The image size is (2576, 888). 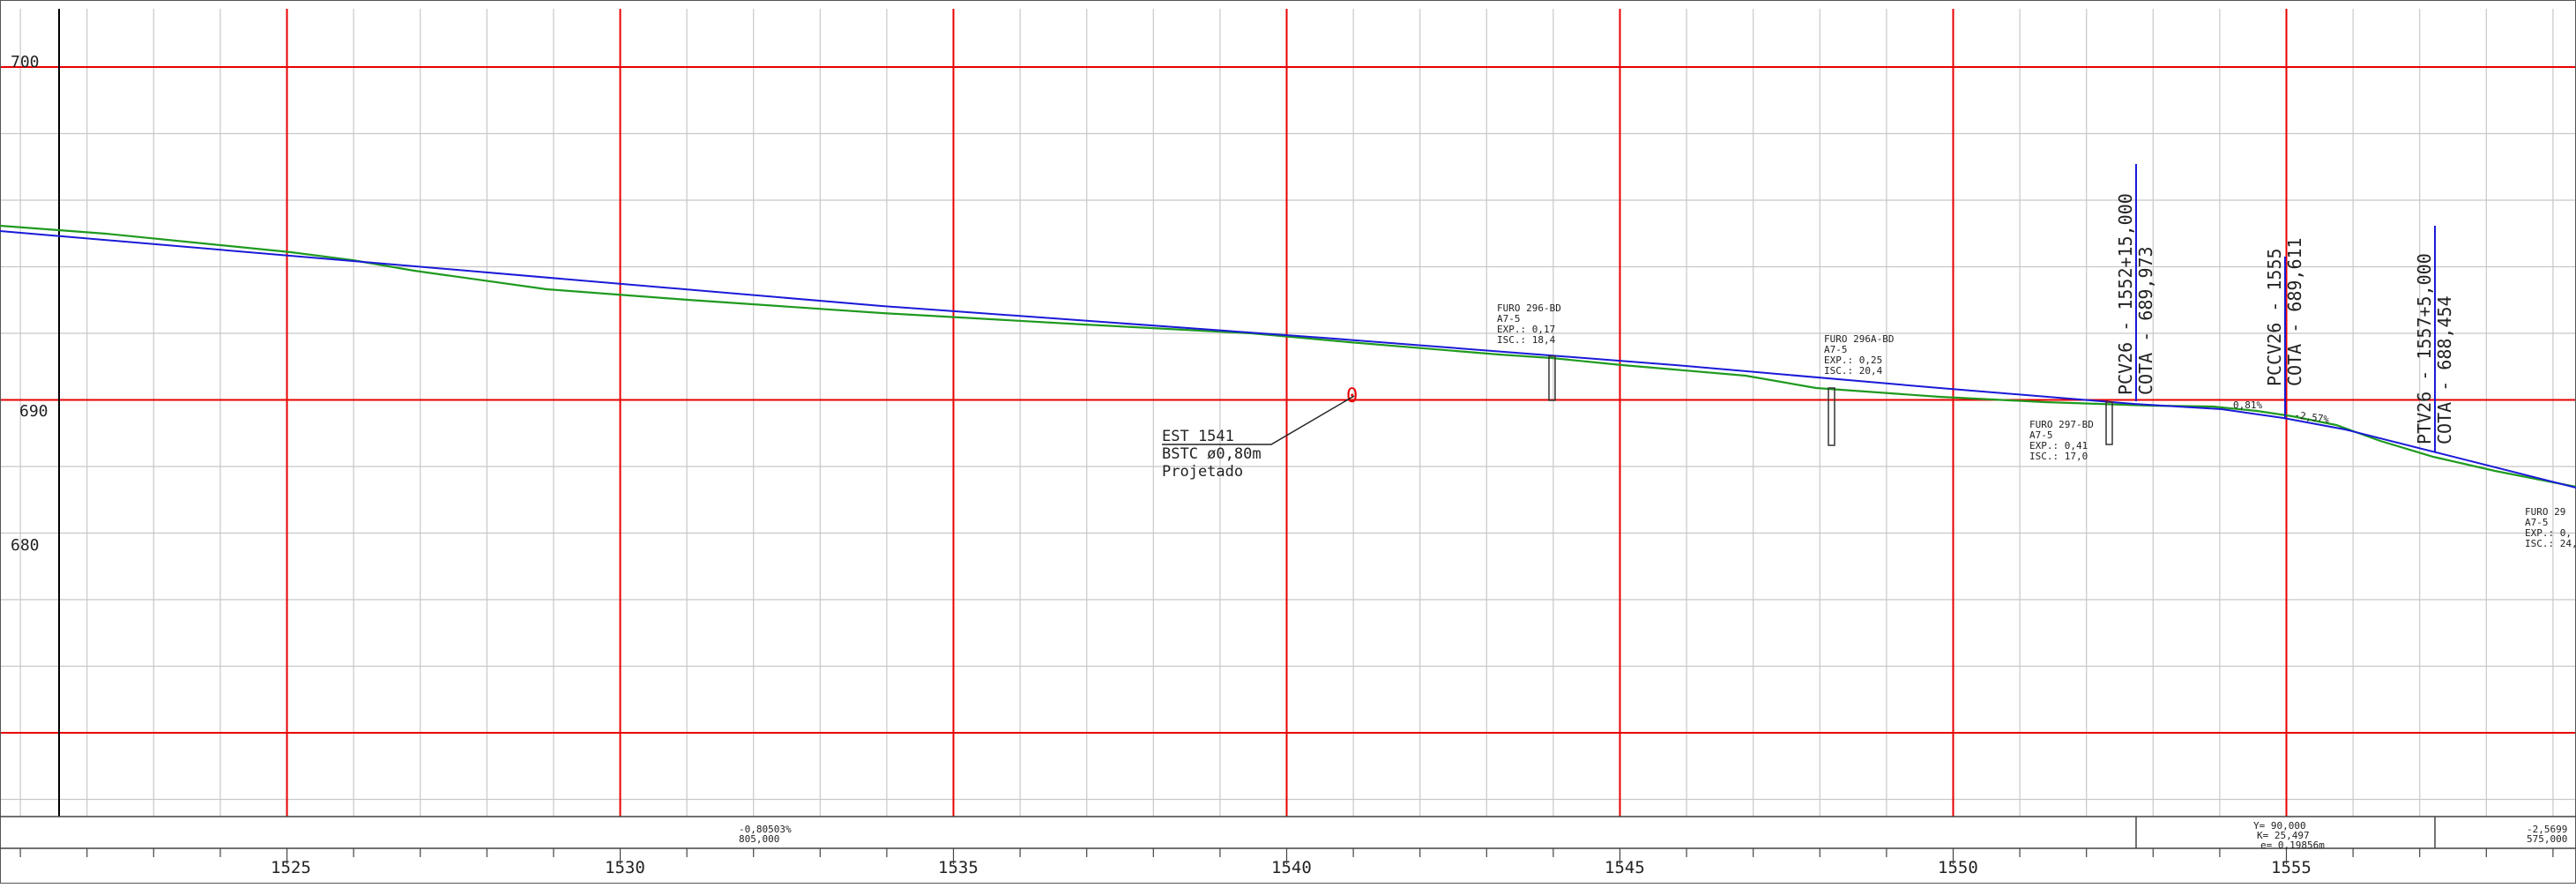 What do you see at coordinates (33, 411) in the screenshot?
I see `elevation-label-690: 690` at bounding box center [33, 411].